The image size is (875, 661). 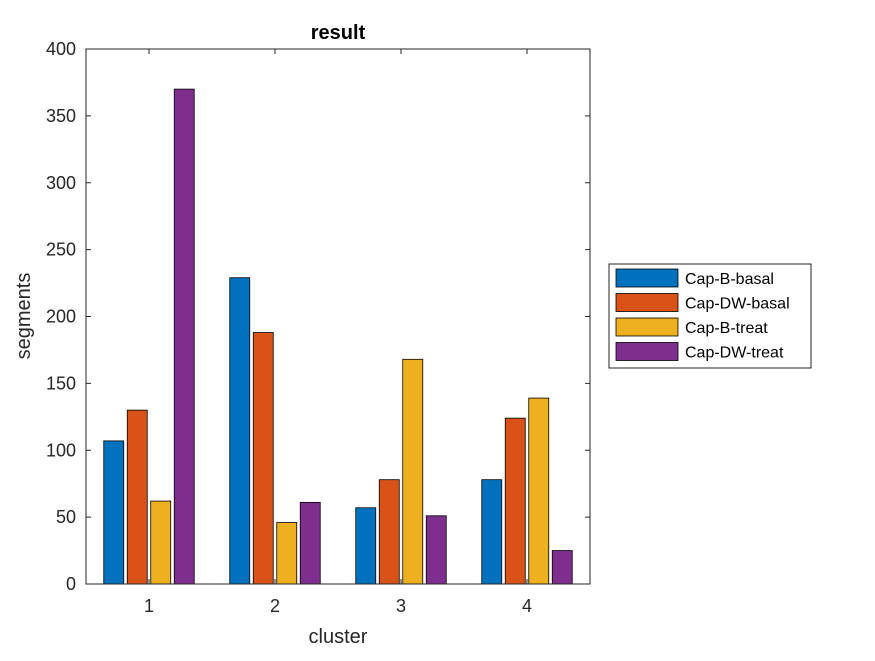 I want to click on legend-swatch-Cap-B-treat, so click(x=647, y=327).